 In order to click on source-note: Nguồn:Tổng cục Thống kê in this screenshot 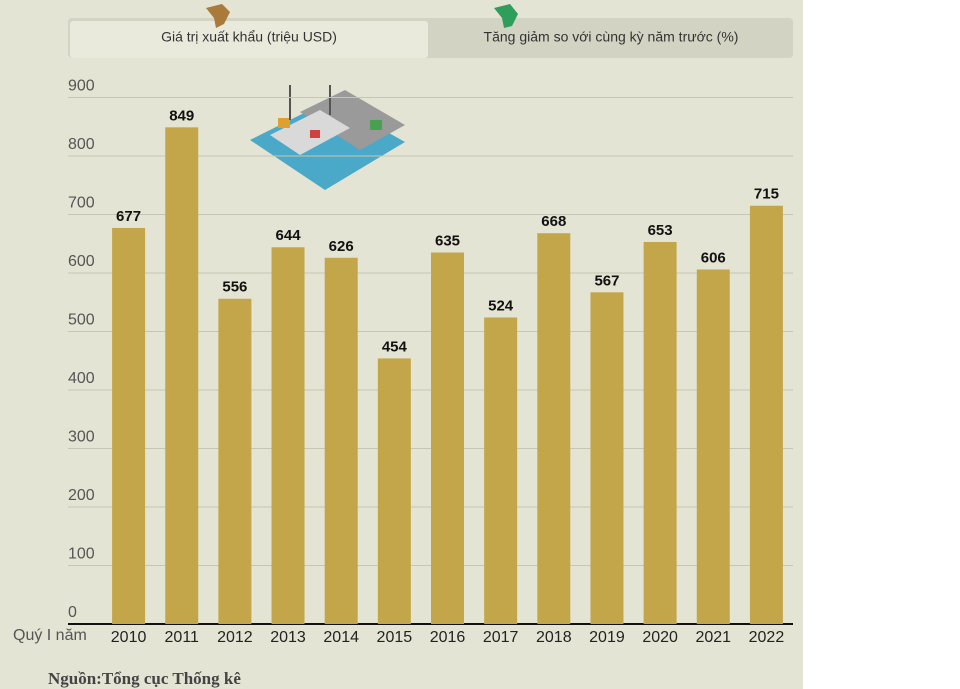, I will do `click(144, 678)`.